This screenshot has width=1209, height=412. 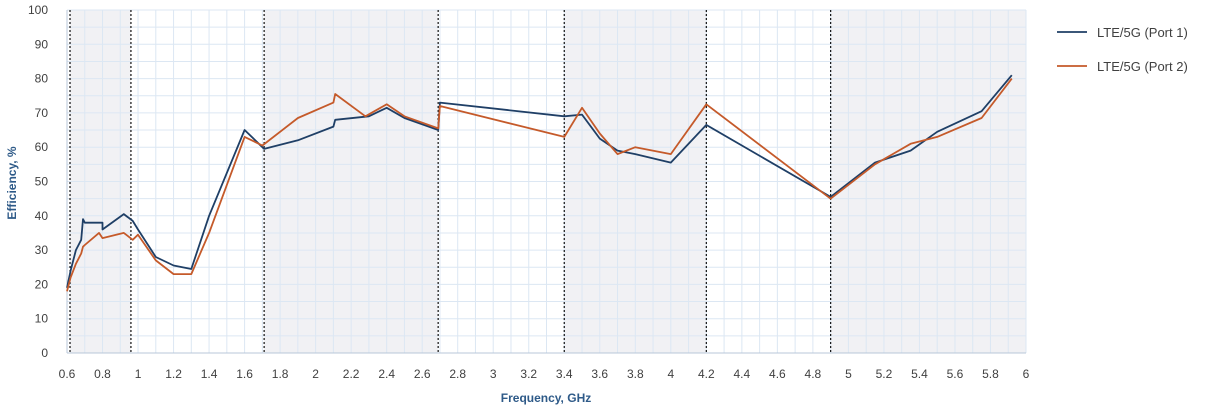 I want to click on x-tick-label: 2, so click(x=315, y=374).